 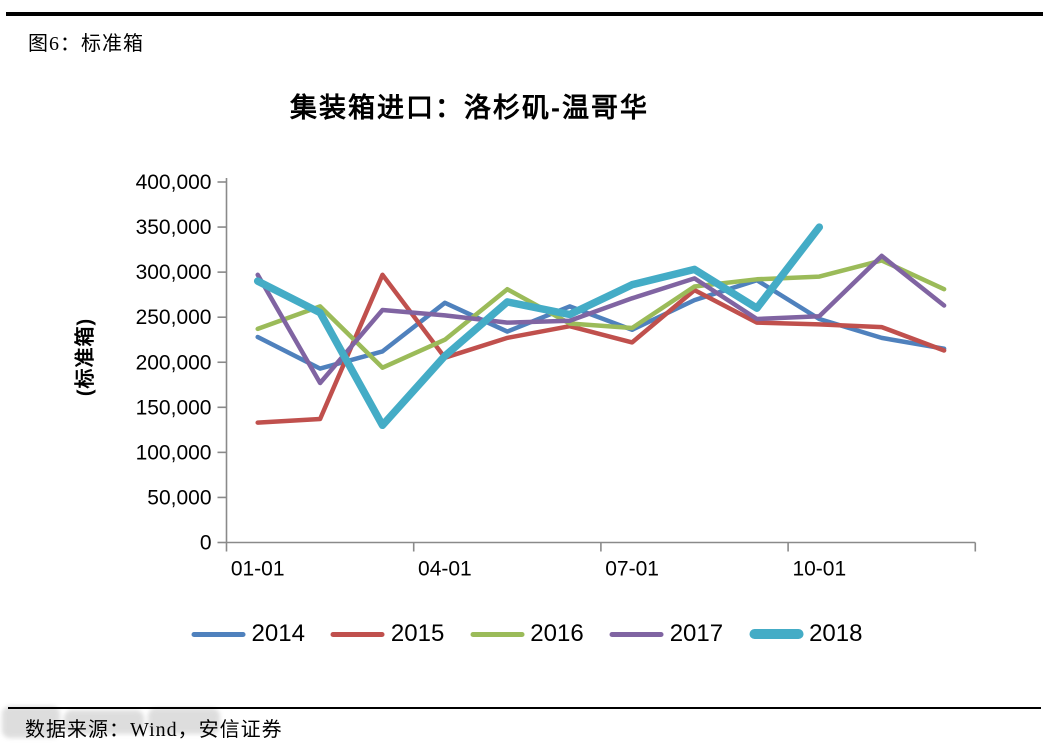 I want to click on y-tick-label: 100,000, so click(x=174, y=452).